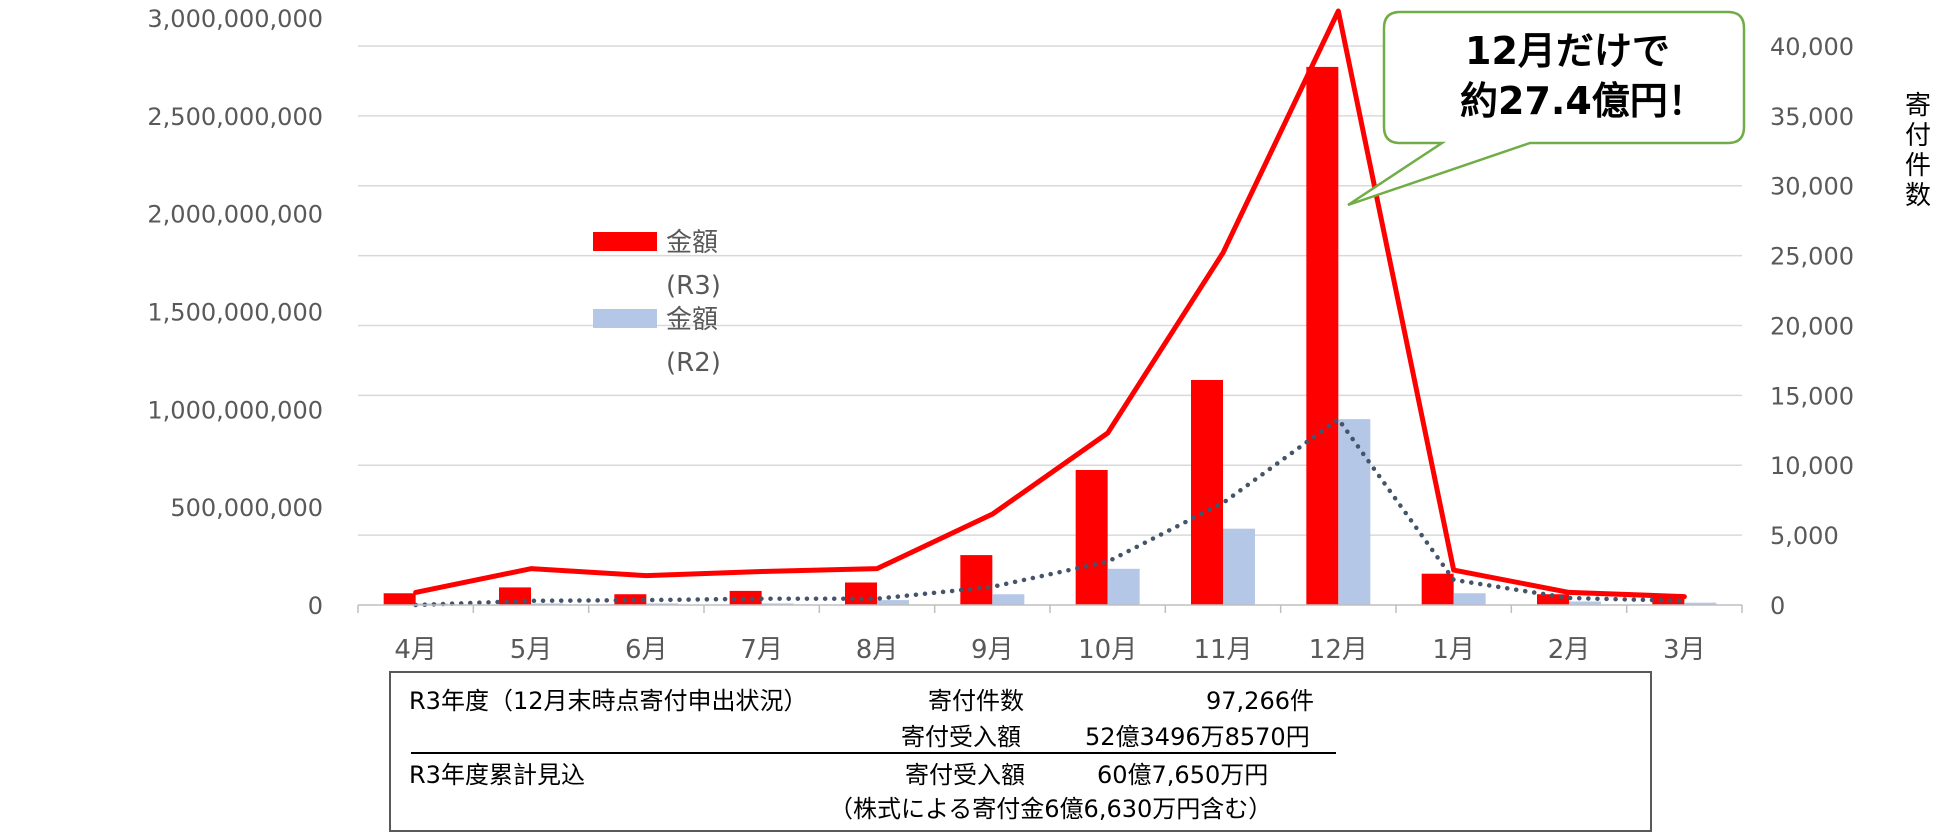  I want to click on y2-axis-title-char: 数, so click(1918, 196).